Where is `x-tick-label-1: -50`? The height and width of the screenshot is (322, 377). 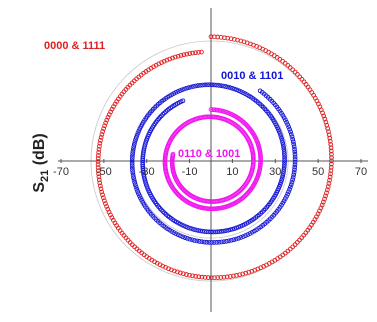 x-tick-label-1: -50 is located at coordinates (104, 172).